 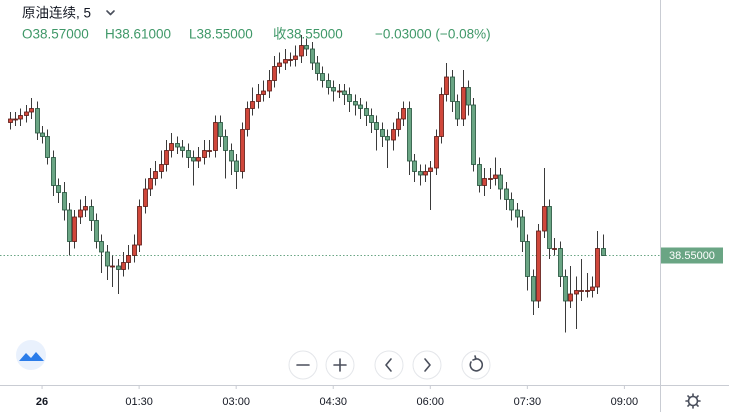 I want to click on logo-bg, so click(x=31, y=355).